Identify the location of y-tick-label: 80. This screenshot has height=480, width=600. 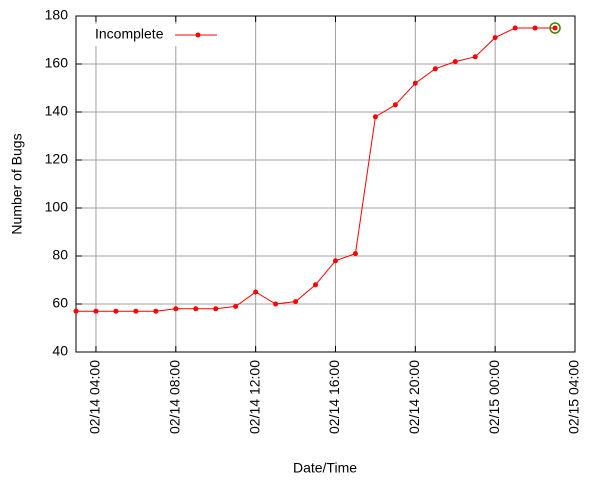
(60, 255).